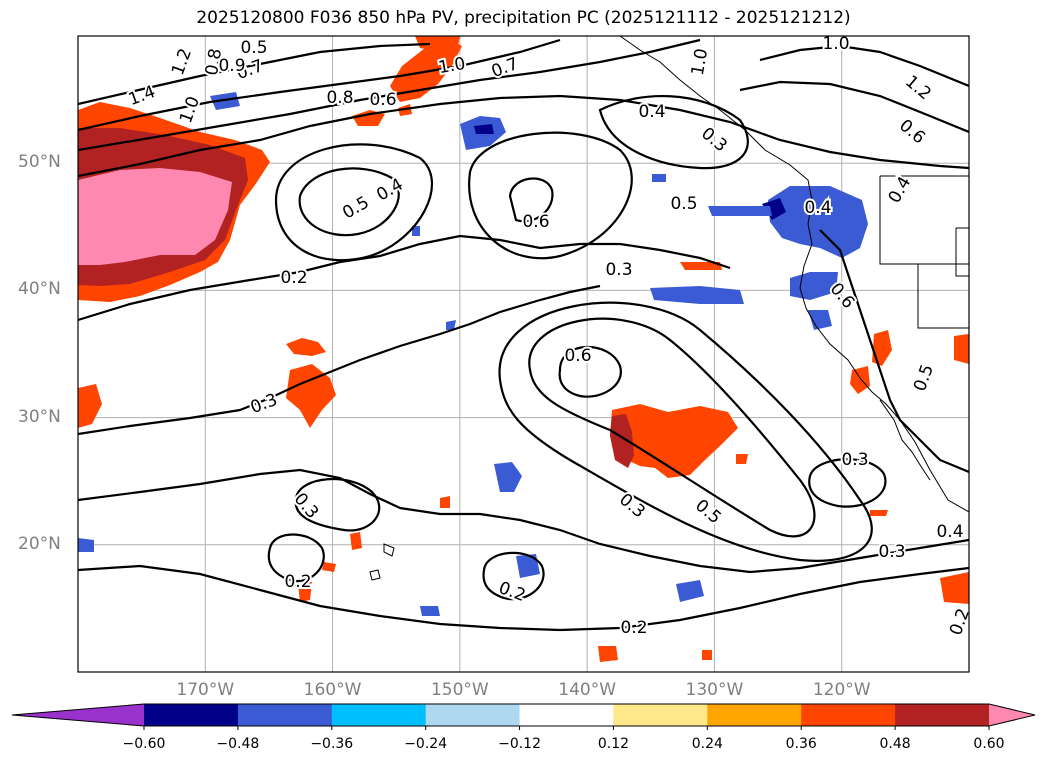 Image resolution: width=1047 pixels, height=765 pixels. I want to click on precip-blob-north-top, so click(437, 44).